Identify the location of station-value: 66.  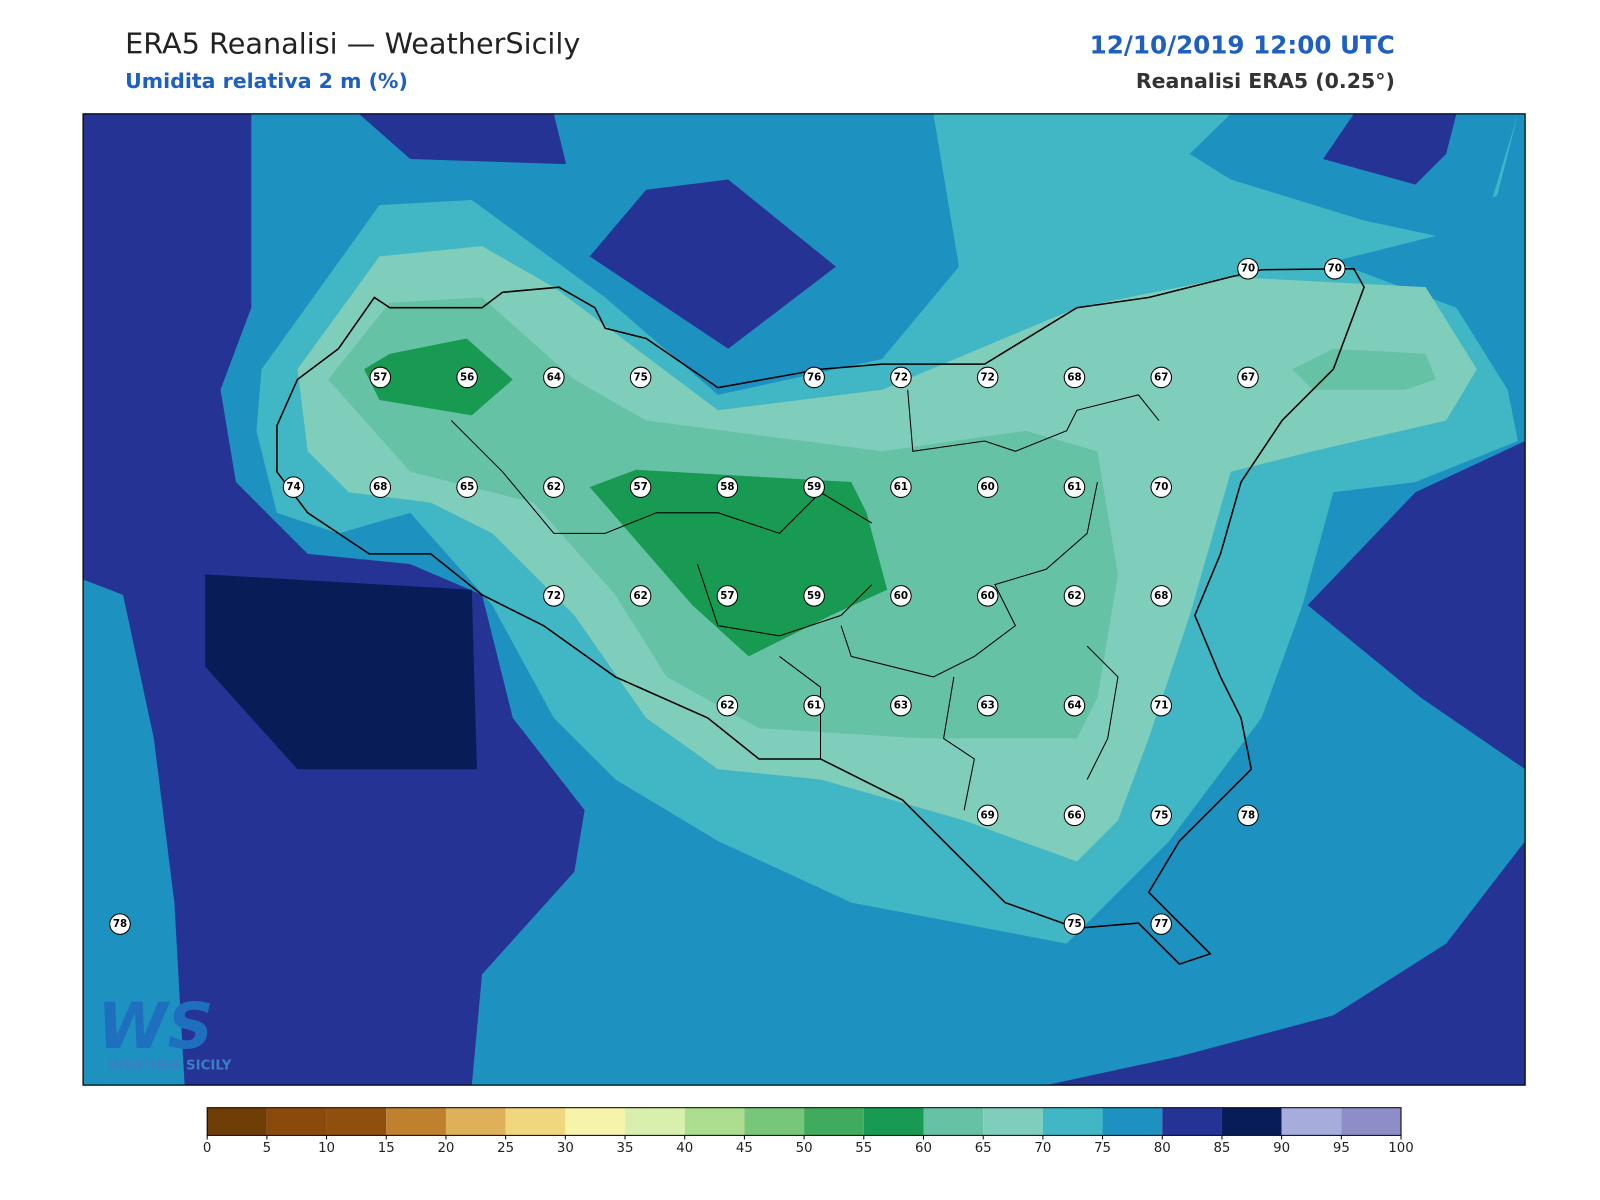
(1074, 815).